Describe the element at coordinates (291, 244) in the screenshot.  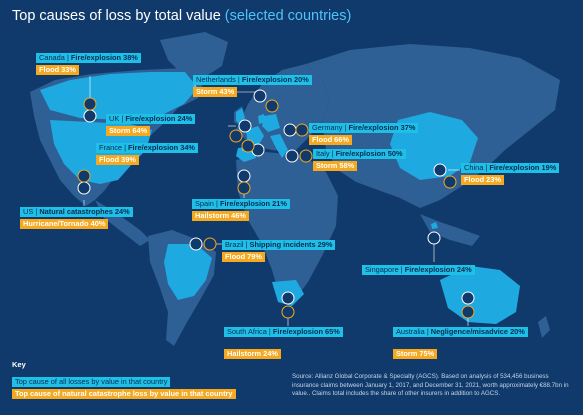
I see `brazil-cause: Shipping incidents 29%` at that location.